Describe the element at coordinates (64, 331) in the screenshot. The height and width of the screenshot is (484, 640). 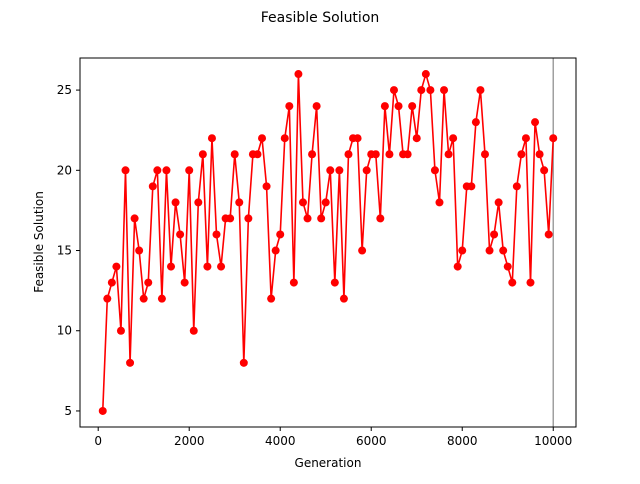
I see `y-tick-label: 10` at that location.